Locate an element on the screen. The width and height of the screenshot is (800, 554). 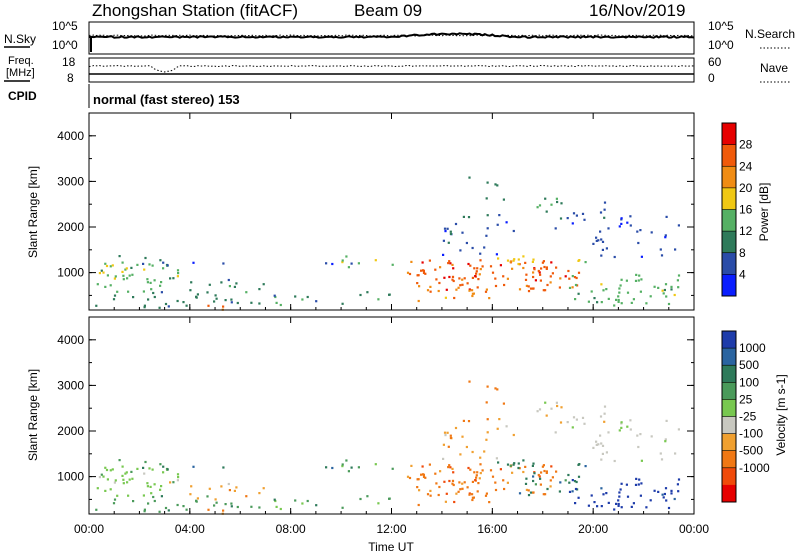
velocity-ylabel: Slant Range [km] is located at coordinates (33, 415).